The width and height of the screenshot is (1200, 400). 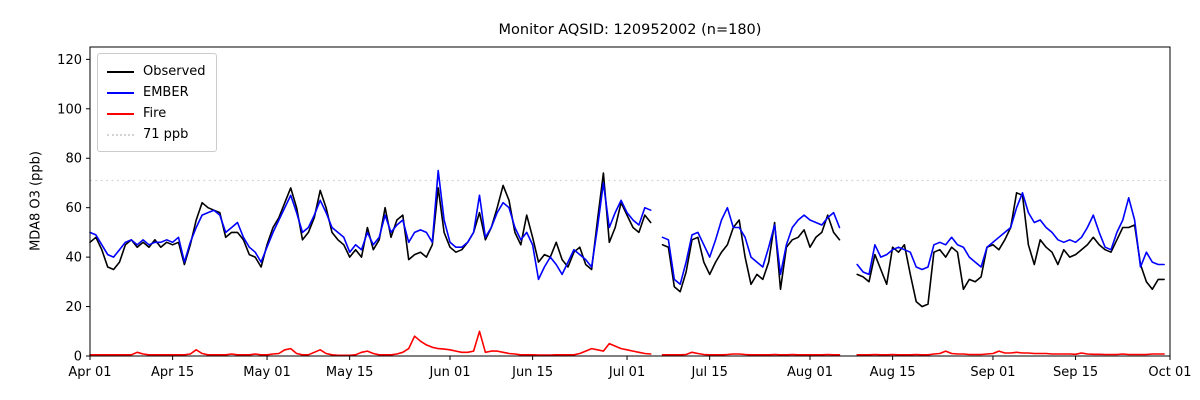 I want to click on x-tick-label: Apr 15, so click(x=172, y=372).